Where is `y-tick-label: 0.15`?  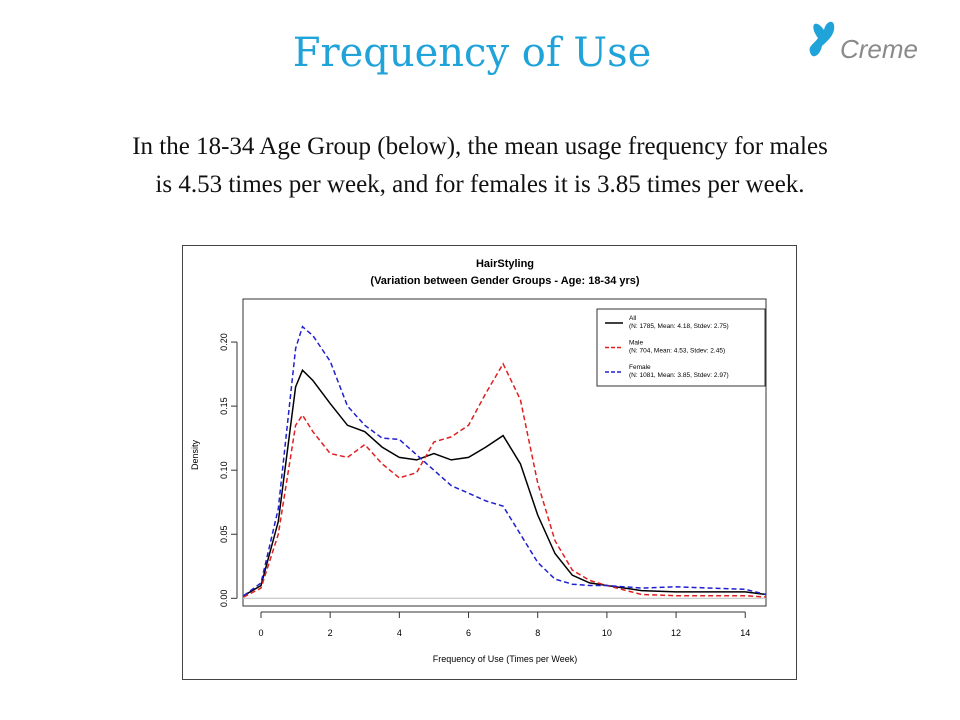 y-tick-label: 0.15 is located at coordinates (224, 406).